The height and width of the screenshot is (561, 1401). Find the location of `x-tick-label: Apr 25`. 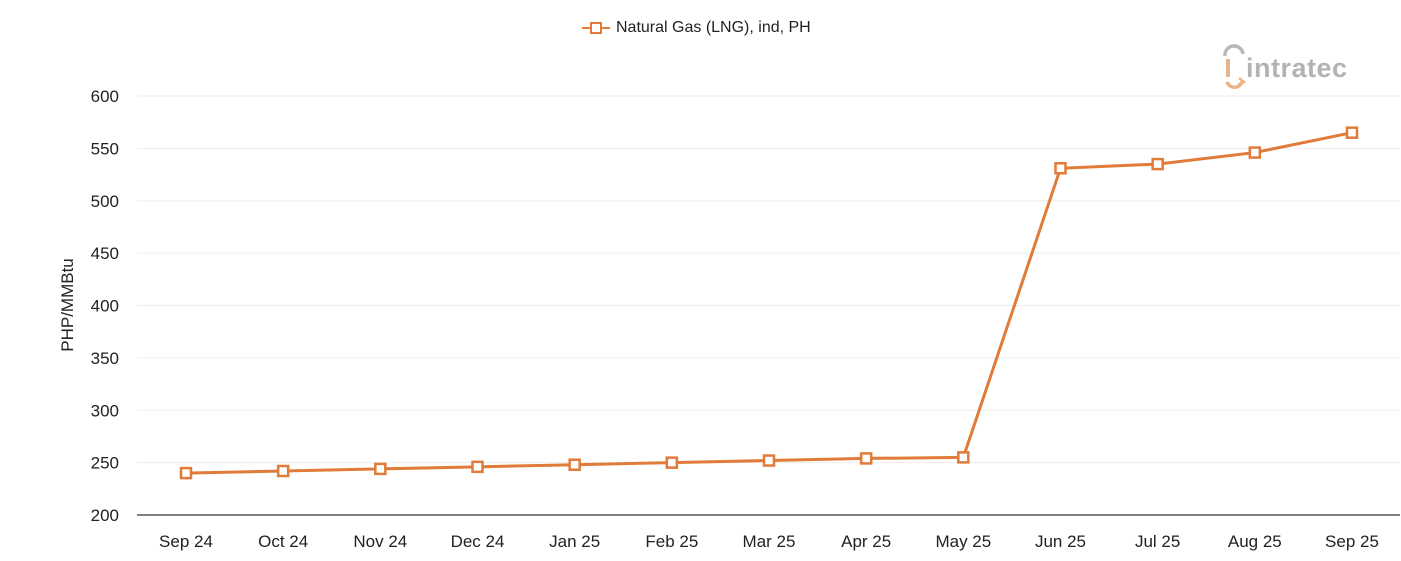

x-tick-label: Apr 25 is located at coordinates (866, 541).